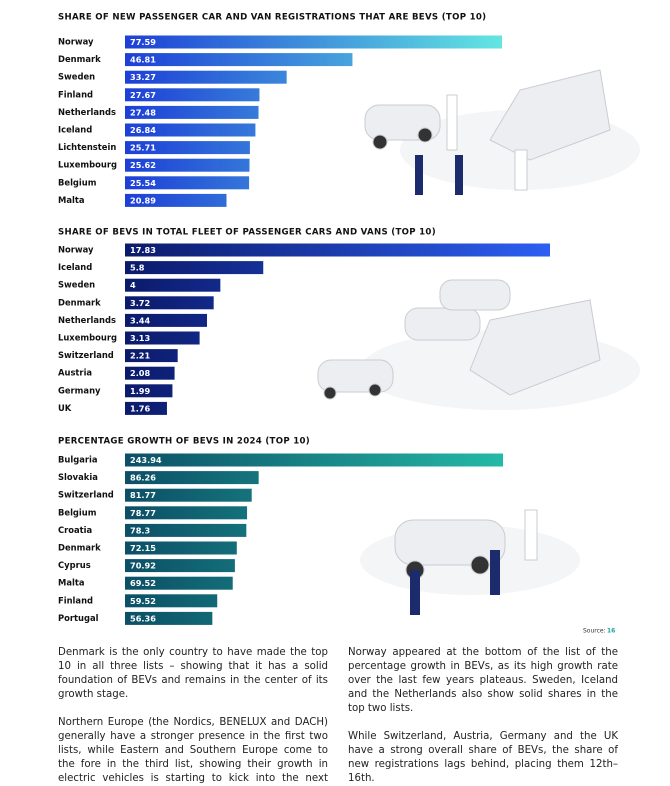  Describe the element at coordinates (143, 566) in the screenshot. I see `value-label: 70.92` at that location.